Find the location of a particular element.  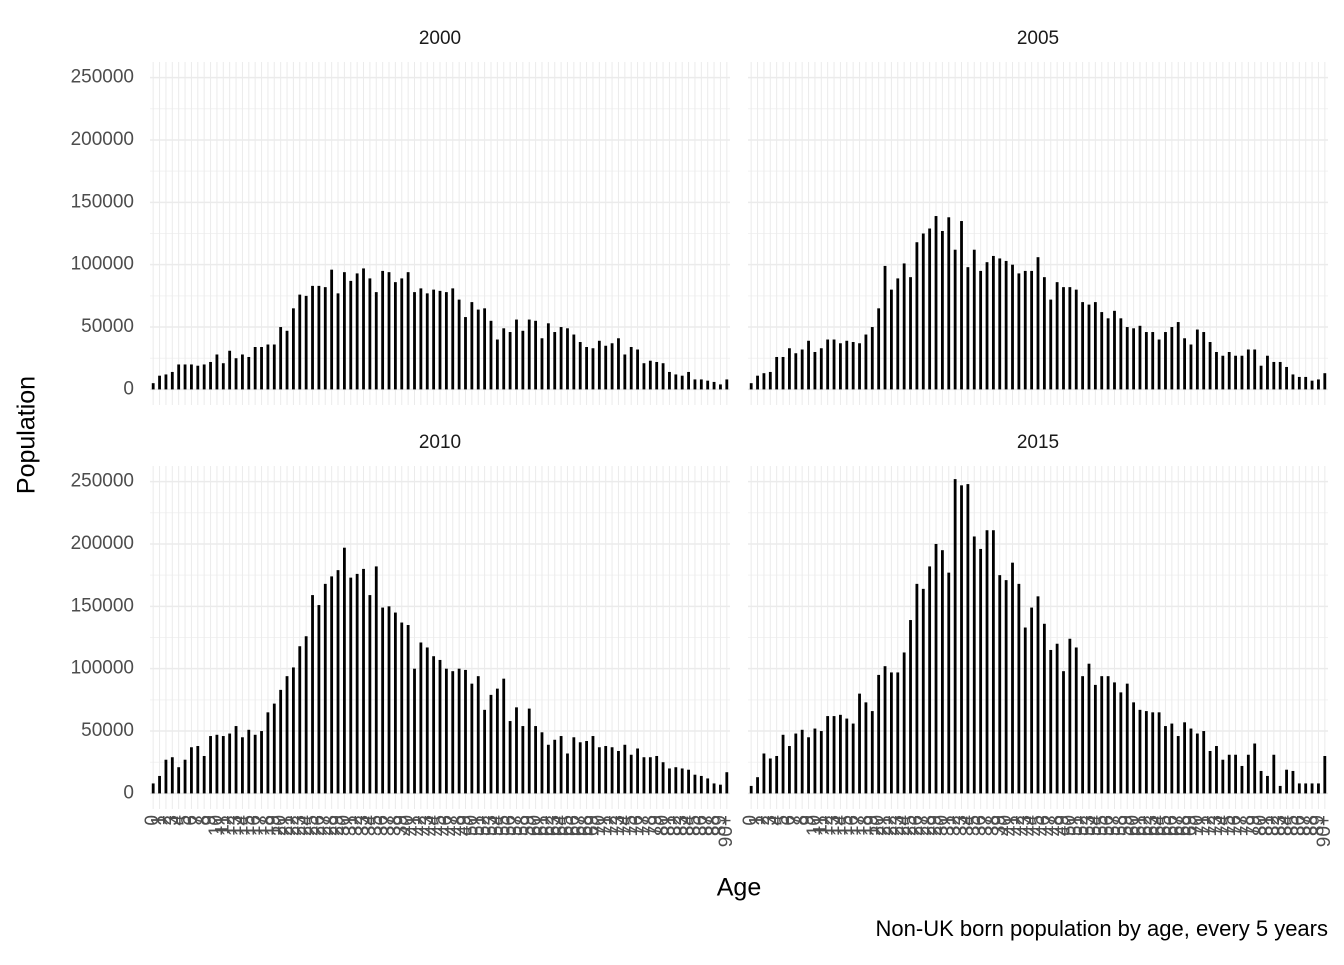

x-tick-label: 75 is located at coordinates (630, 825).